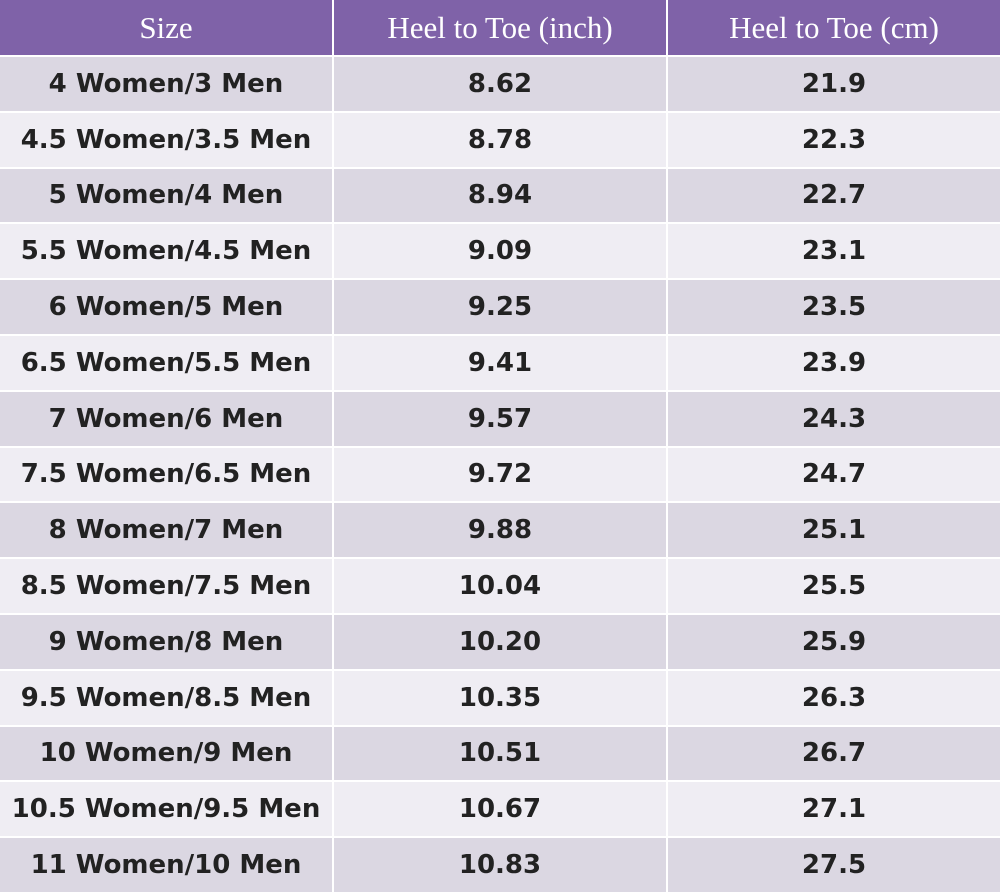 This screenshot has height=896, width=1000. Describe the element at coordinates (500, 809) in the screenshot. I see `length-cell: 10.67` at that location.